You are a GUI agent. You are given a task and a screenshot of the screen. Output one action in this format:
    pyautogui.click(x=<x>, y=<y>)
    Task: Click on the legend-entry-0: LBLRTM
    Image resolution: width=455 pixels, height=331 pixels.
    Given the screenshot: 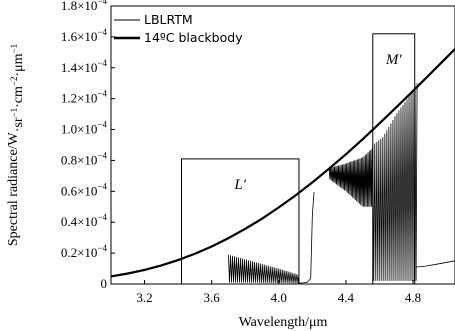 What is the action you would take?
    pyautogui.click(x=168, y=19)
    